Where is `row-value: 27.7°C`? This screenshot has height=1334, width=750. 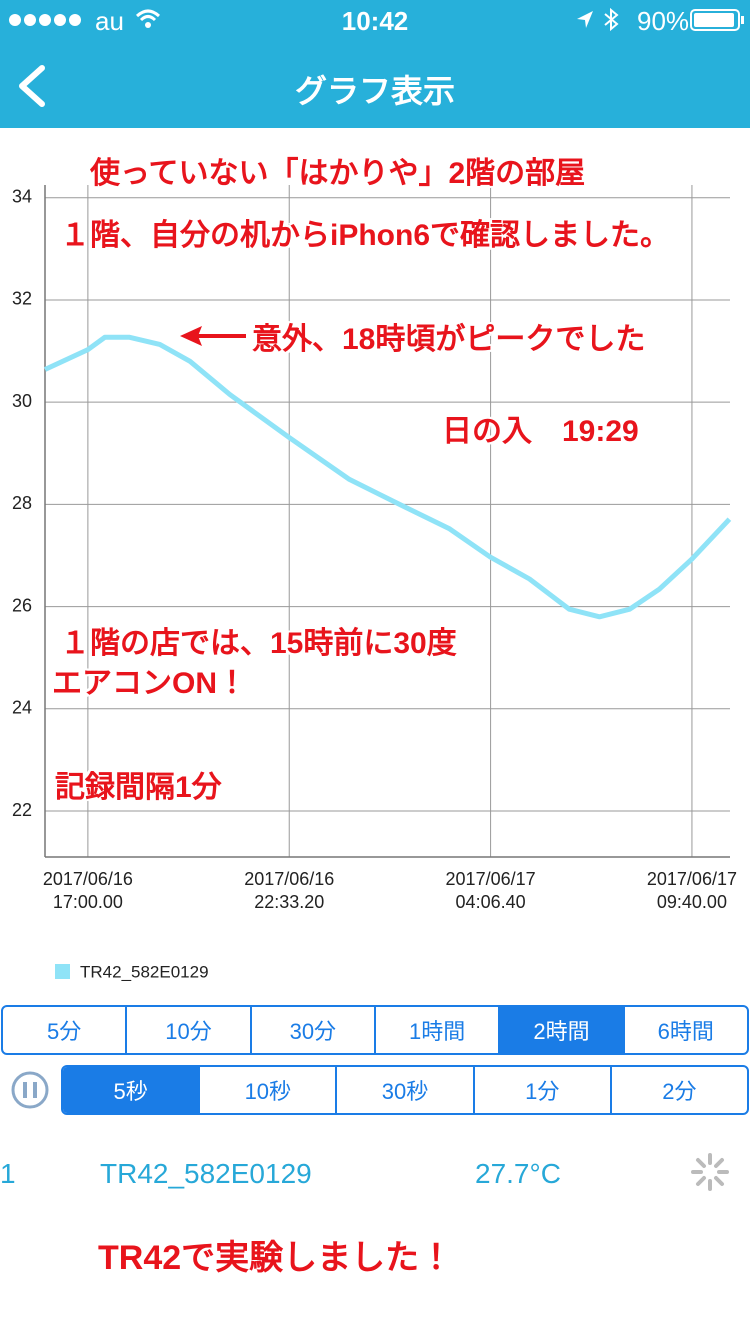
row-value: 27.7°C is located at coordinates (518, 1173).